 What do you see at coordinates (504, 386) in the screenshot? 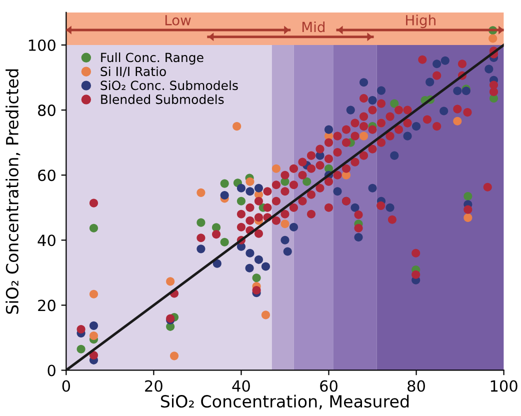
I see `x-tick-label: 100` at bounding box center [504, 386].